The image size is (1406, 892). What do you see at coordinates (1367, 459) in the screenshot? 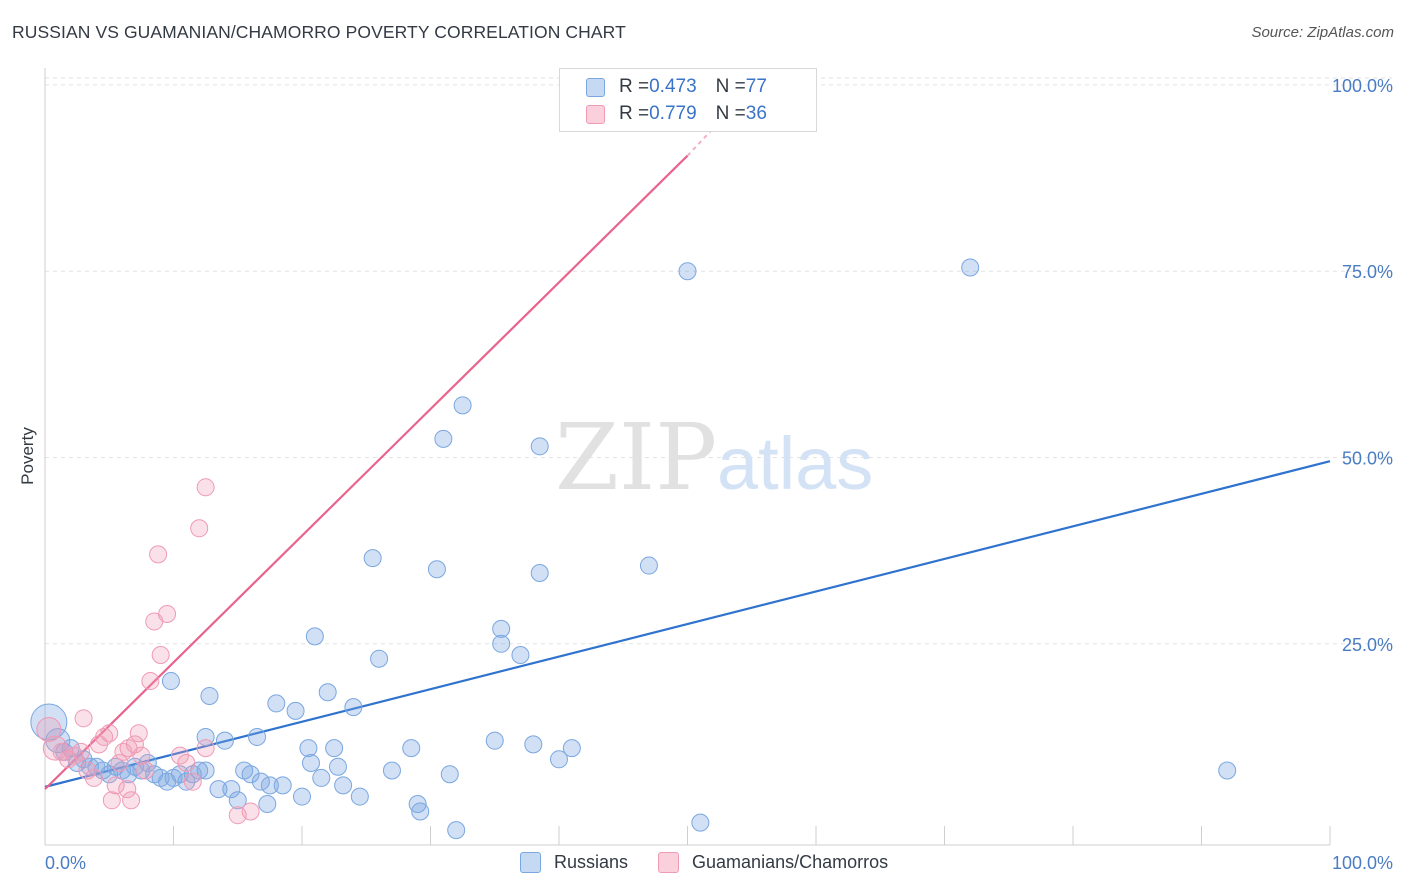
I see `y-tick-label: 50.0%` at bounding box center [1367, 459].